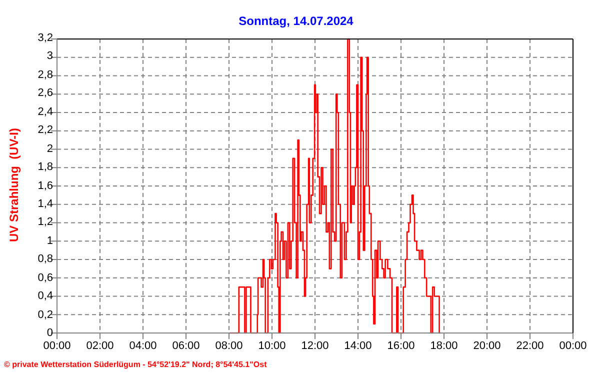 The image size is (592, 384). What do you see at coordinates (45, 315) in the screenshot?
I see `y-tick-label: 0,2` at bounding box center [45, 315].